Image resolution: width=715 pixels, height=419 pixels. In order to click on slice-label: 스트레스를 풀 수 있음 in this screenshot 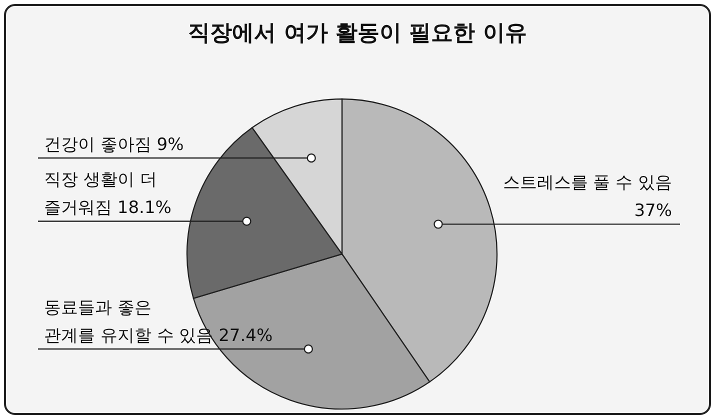, I will do `click(587, 183)`.